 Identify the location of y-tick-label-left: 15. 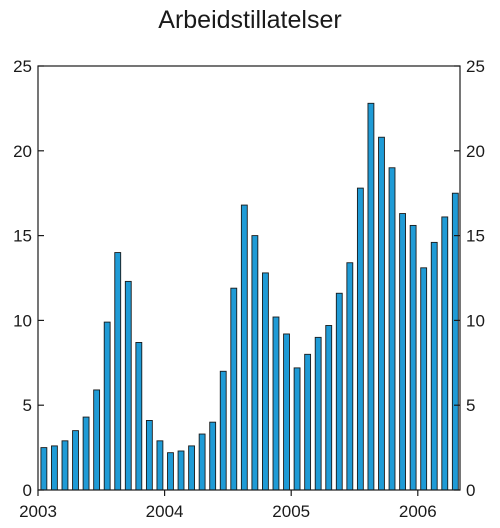
(22, 236).